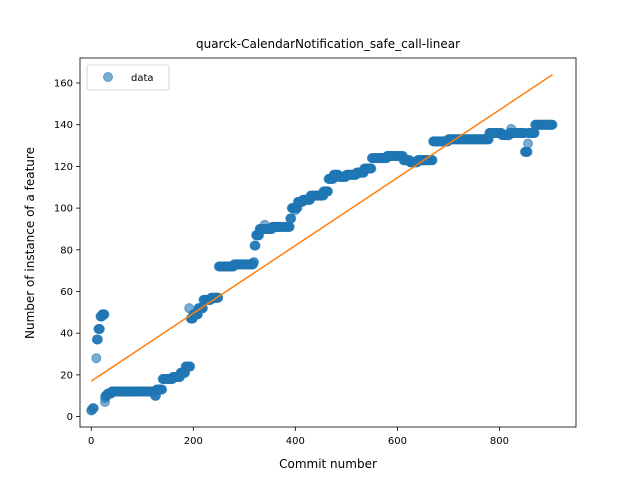  Describe the element at coordinates (66, 375) in the screenshot. I see `y-tick-label-1: 20` at that location.